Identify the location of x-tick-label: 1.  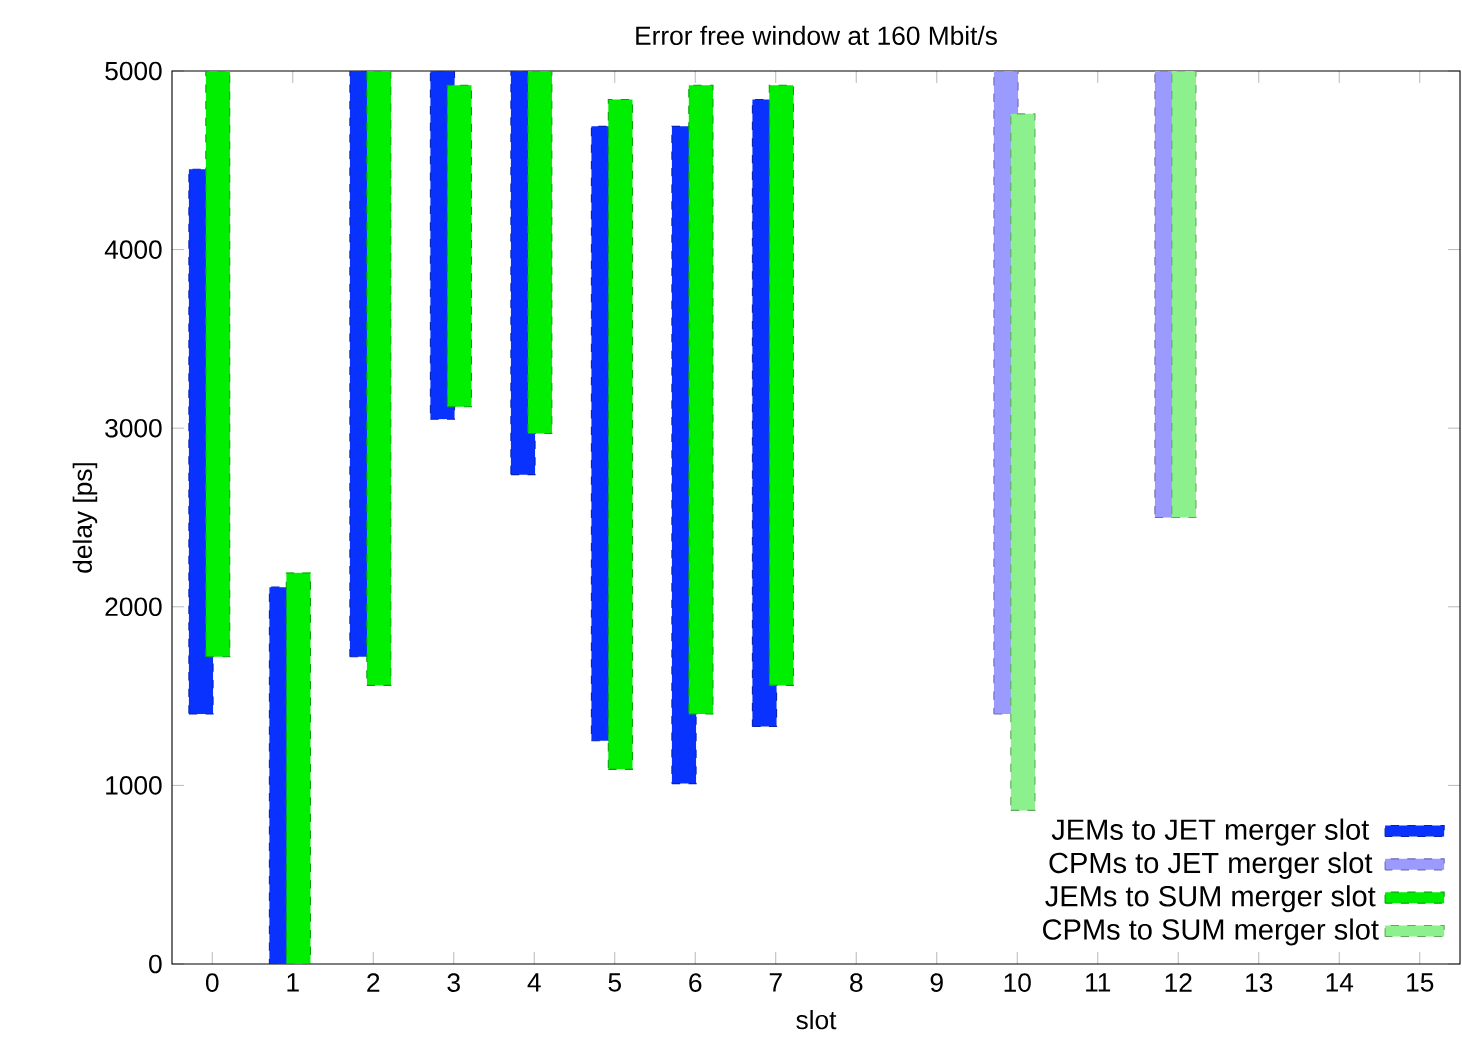
(293, 982).